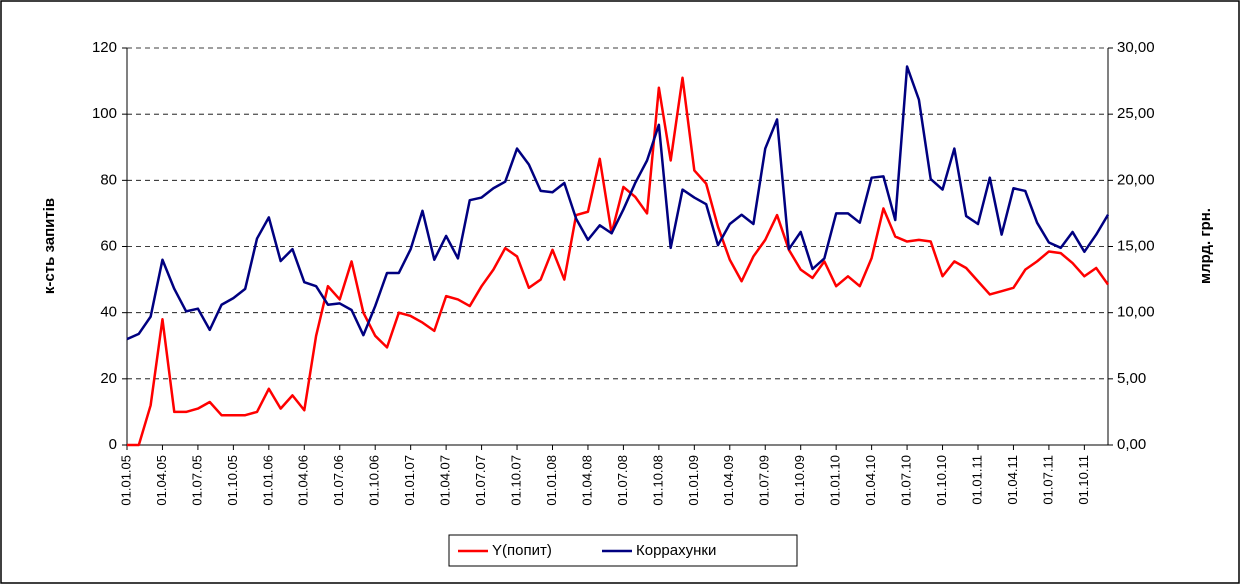 The image size is (1241, 585). I want to click on y2-tick-label: 5,00, so click(1131, 378).